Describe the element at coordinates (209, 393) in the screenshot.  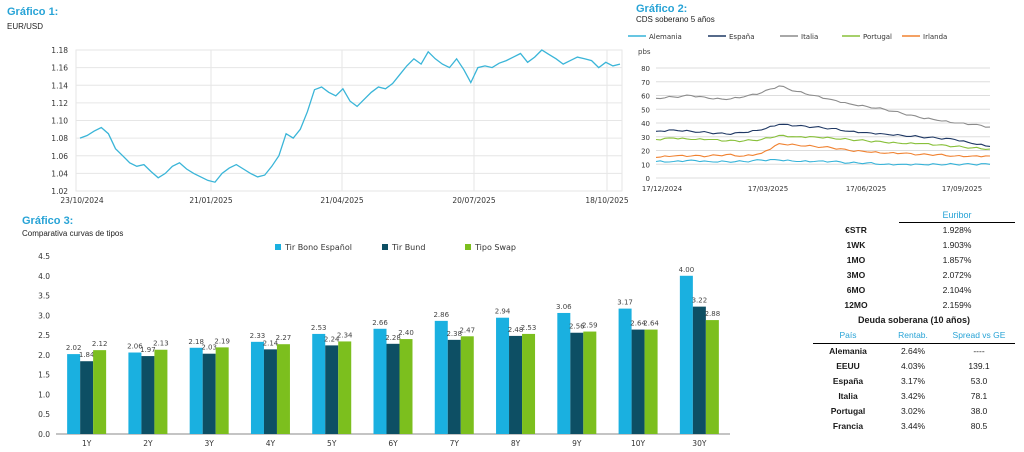
I see `bar-3y-s1` at that location.